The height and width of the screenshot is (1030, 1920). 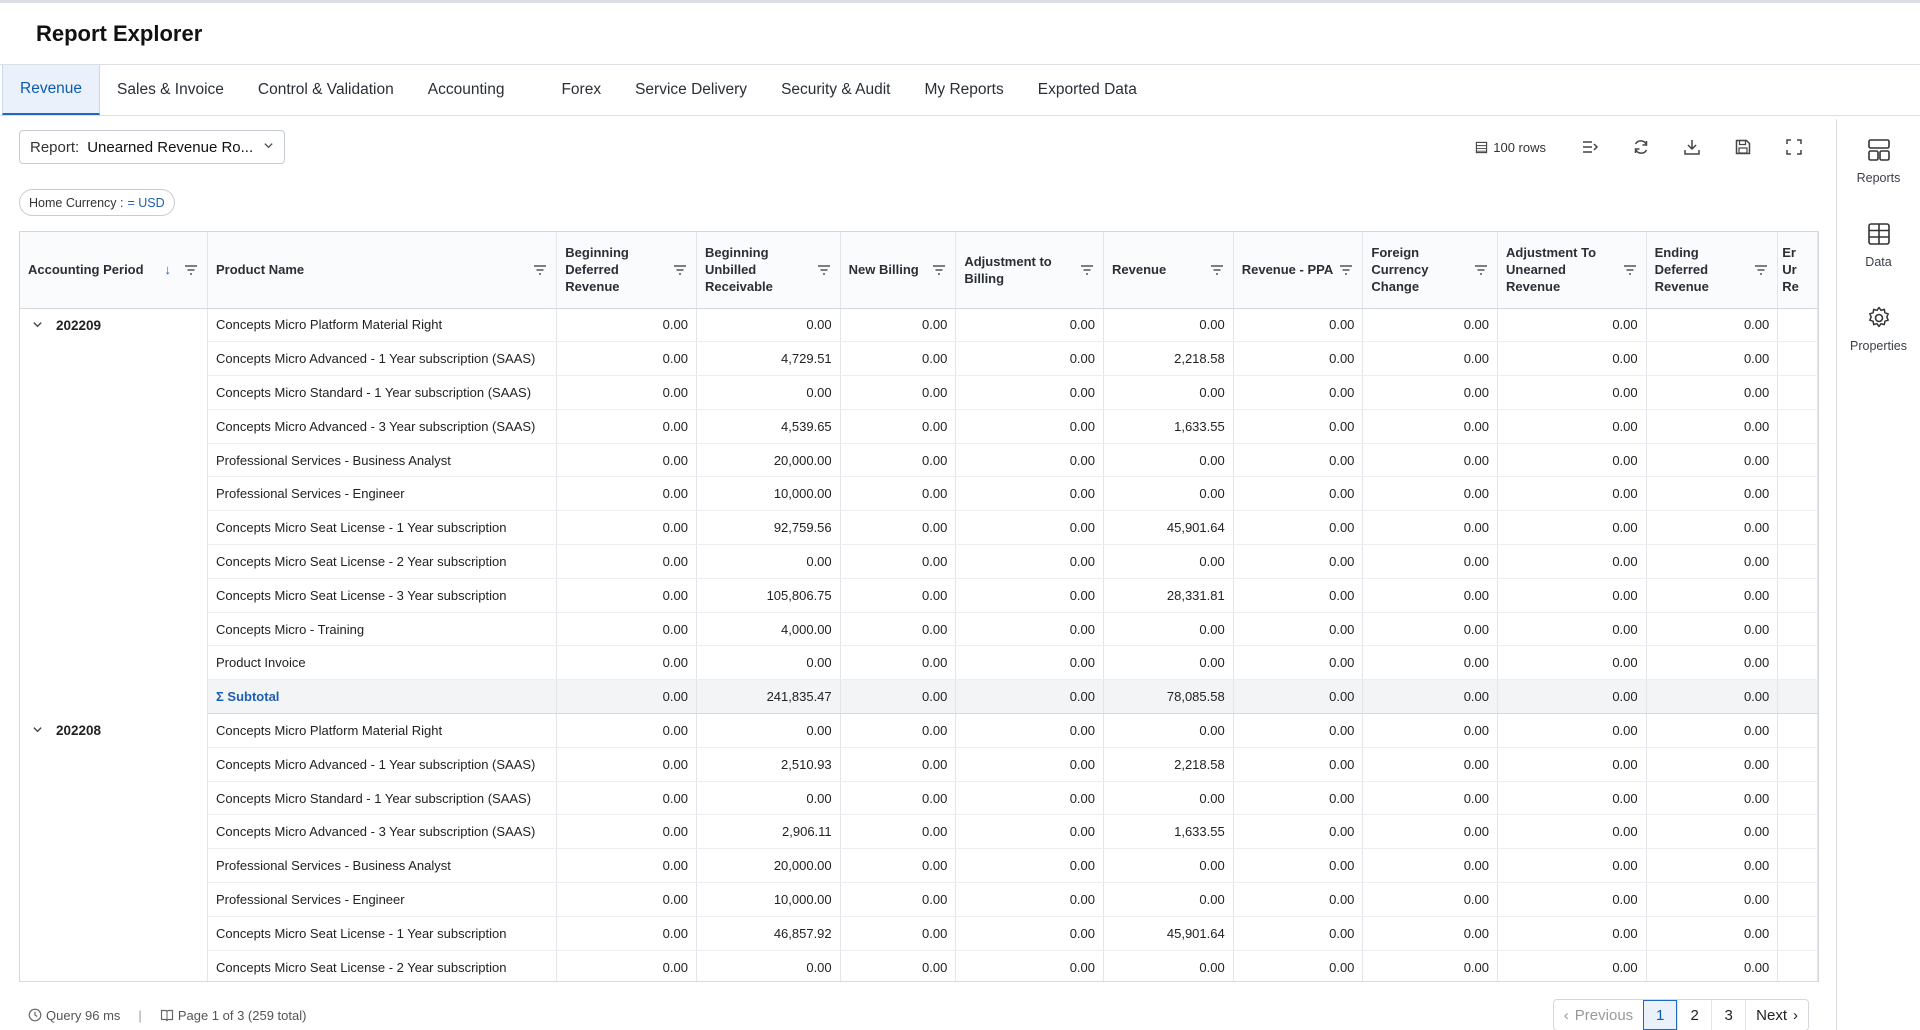 I want to click on column-header-accounting-period: Accounting Period ↓, so click(x=114, y=270).